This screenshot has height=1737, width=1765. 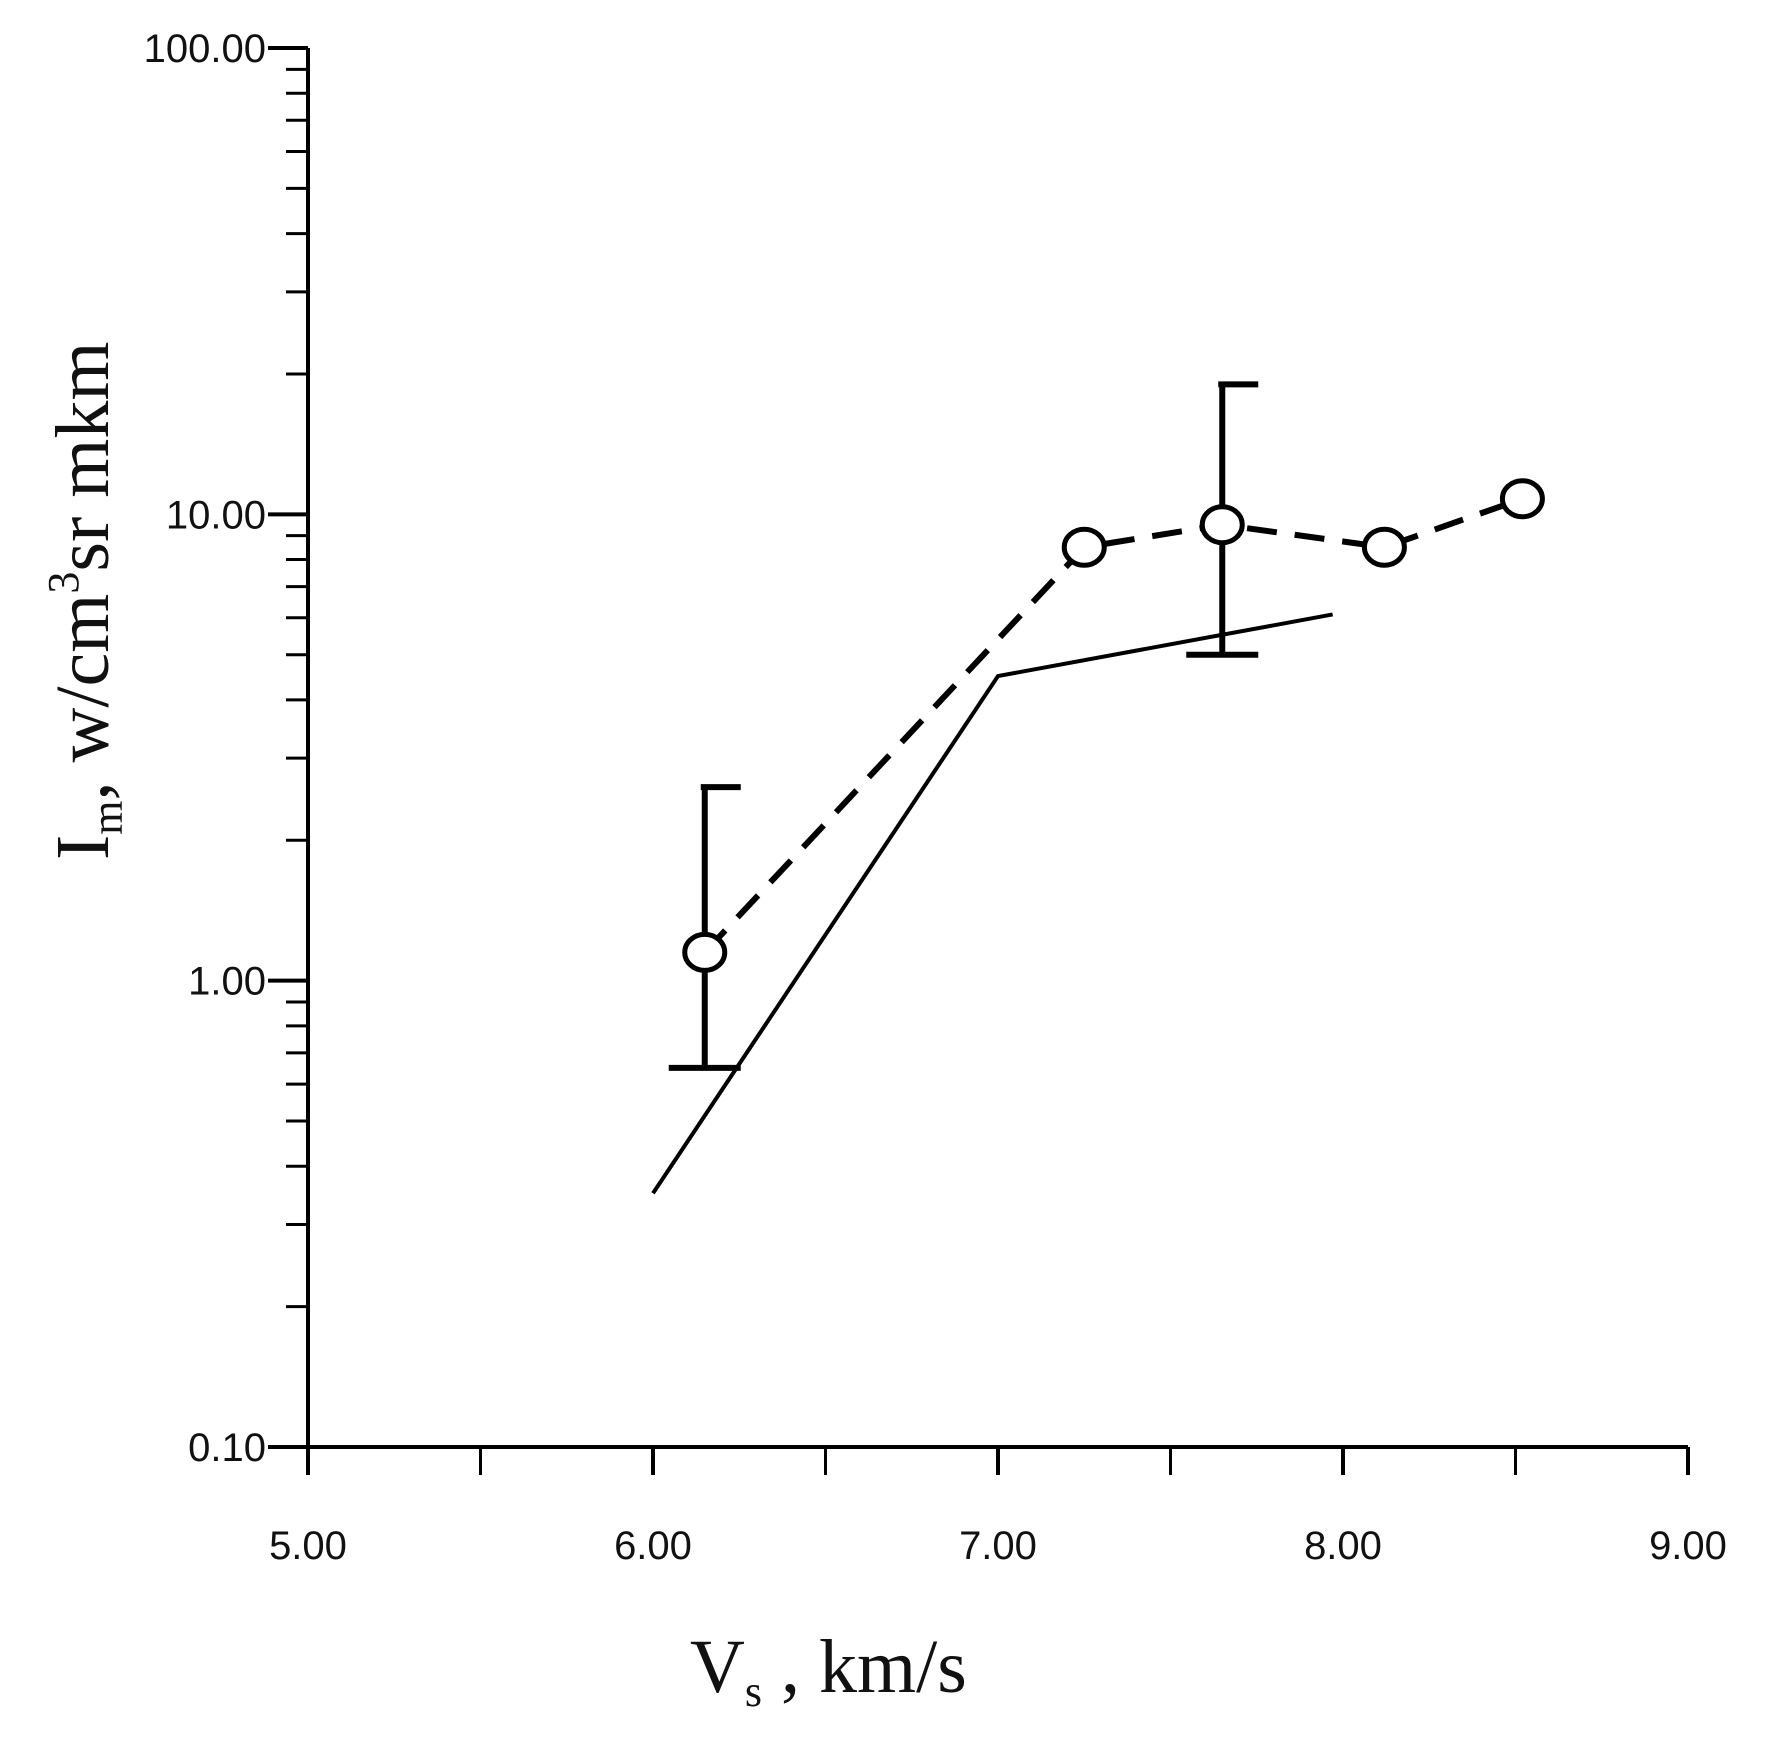 I want to click on dashed-series-line, so click(x=1113, y=725).